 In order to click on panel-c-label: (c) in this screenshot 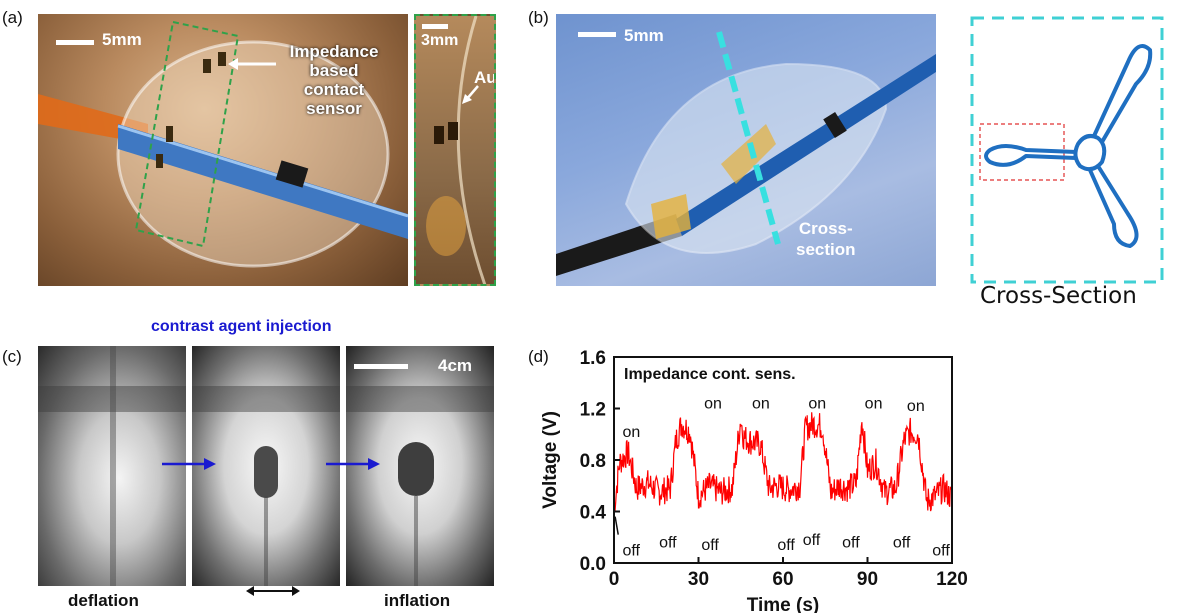, I will do `click(12, 356)`.